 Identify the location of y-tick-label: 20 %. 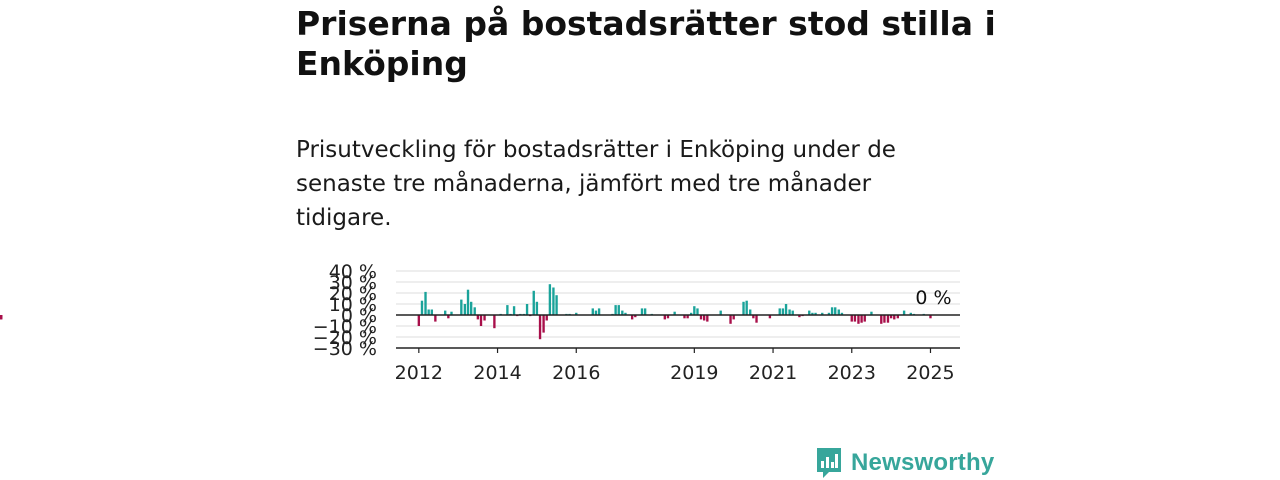
(353, 294).